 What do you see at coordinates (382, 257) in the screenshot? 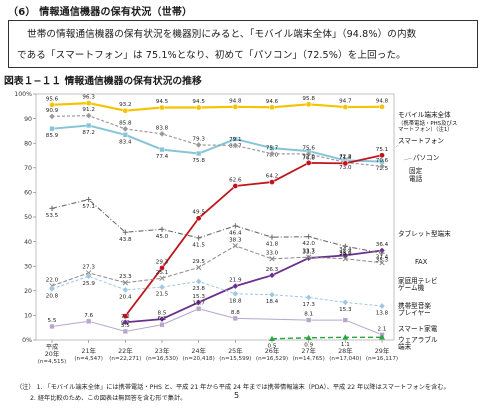
I see `data-label: 31.4` at bounding box center [382, 257].